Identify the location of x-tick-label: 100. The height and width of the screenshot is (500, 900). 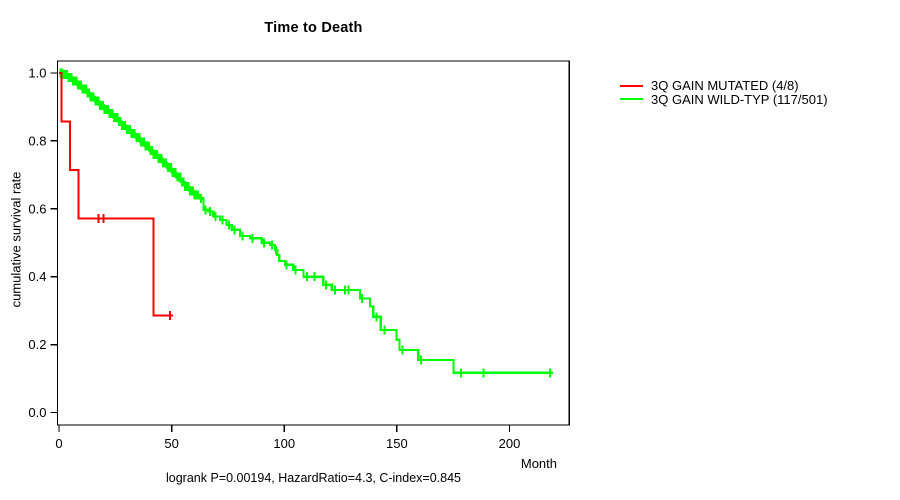
(284, 443).